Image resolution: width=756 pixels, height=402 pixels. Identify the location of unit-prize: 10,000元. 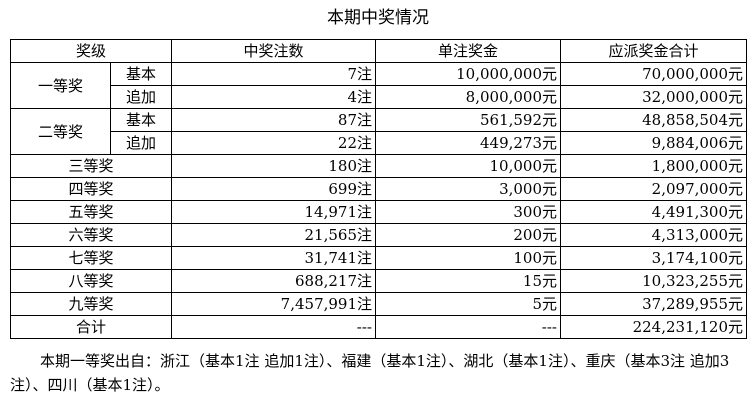
(468, 166).